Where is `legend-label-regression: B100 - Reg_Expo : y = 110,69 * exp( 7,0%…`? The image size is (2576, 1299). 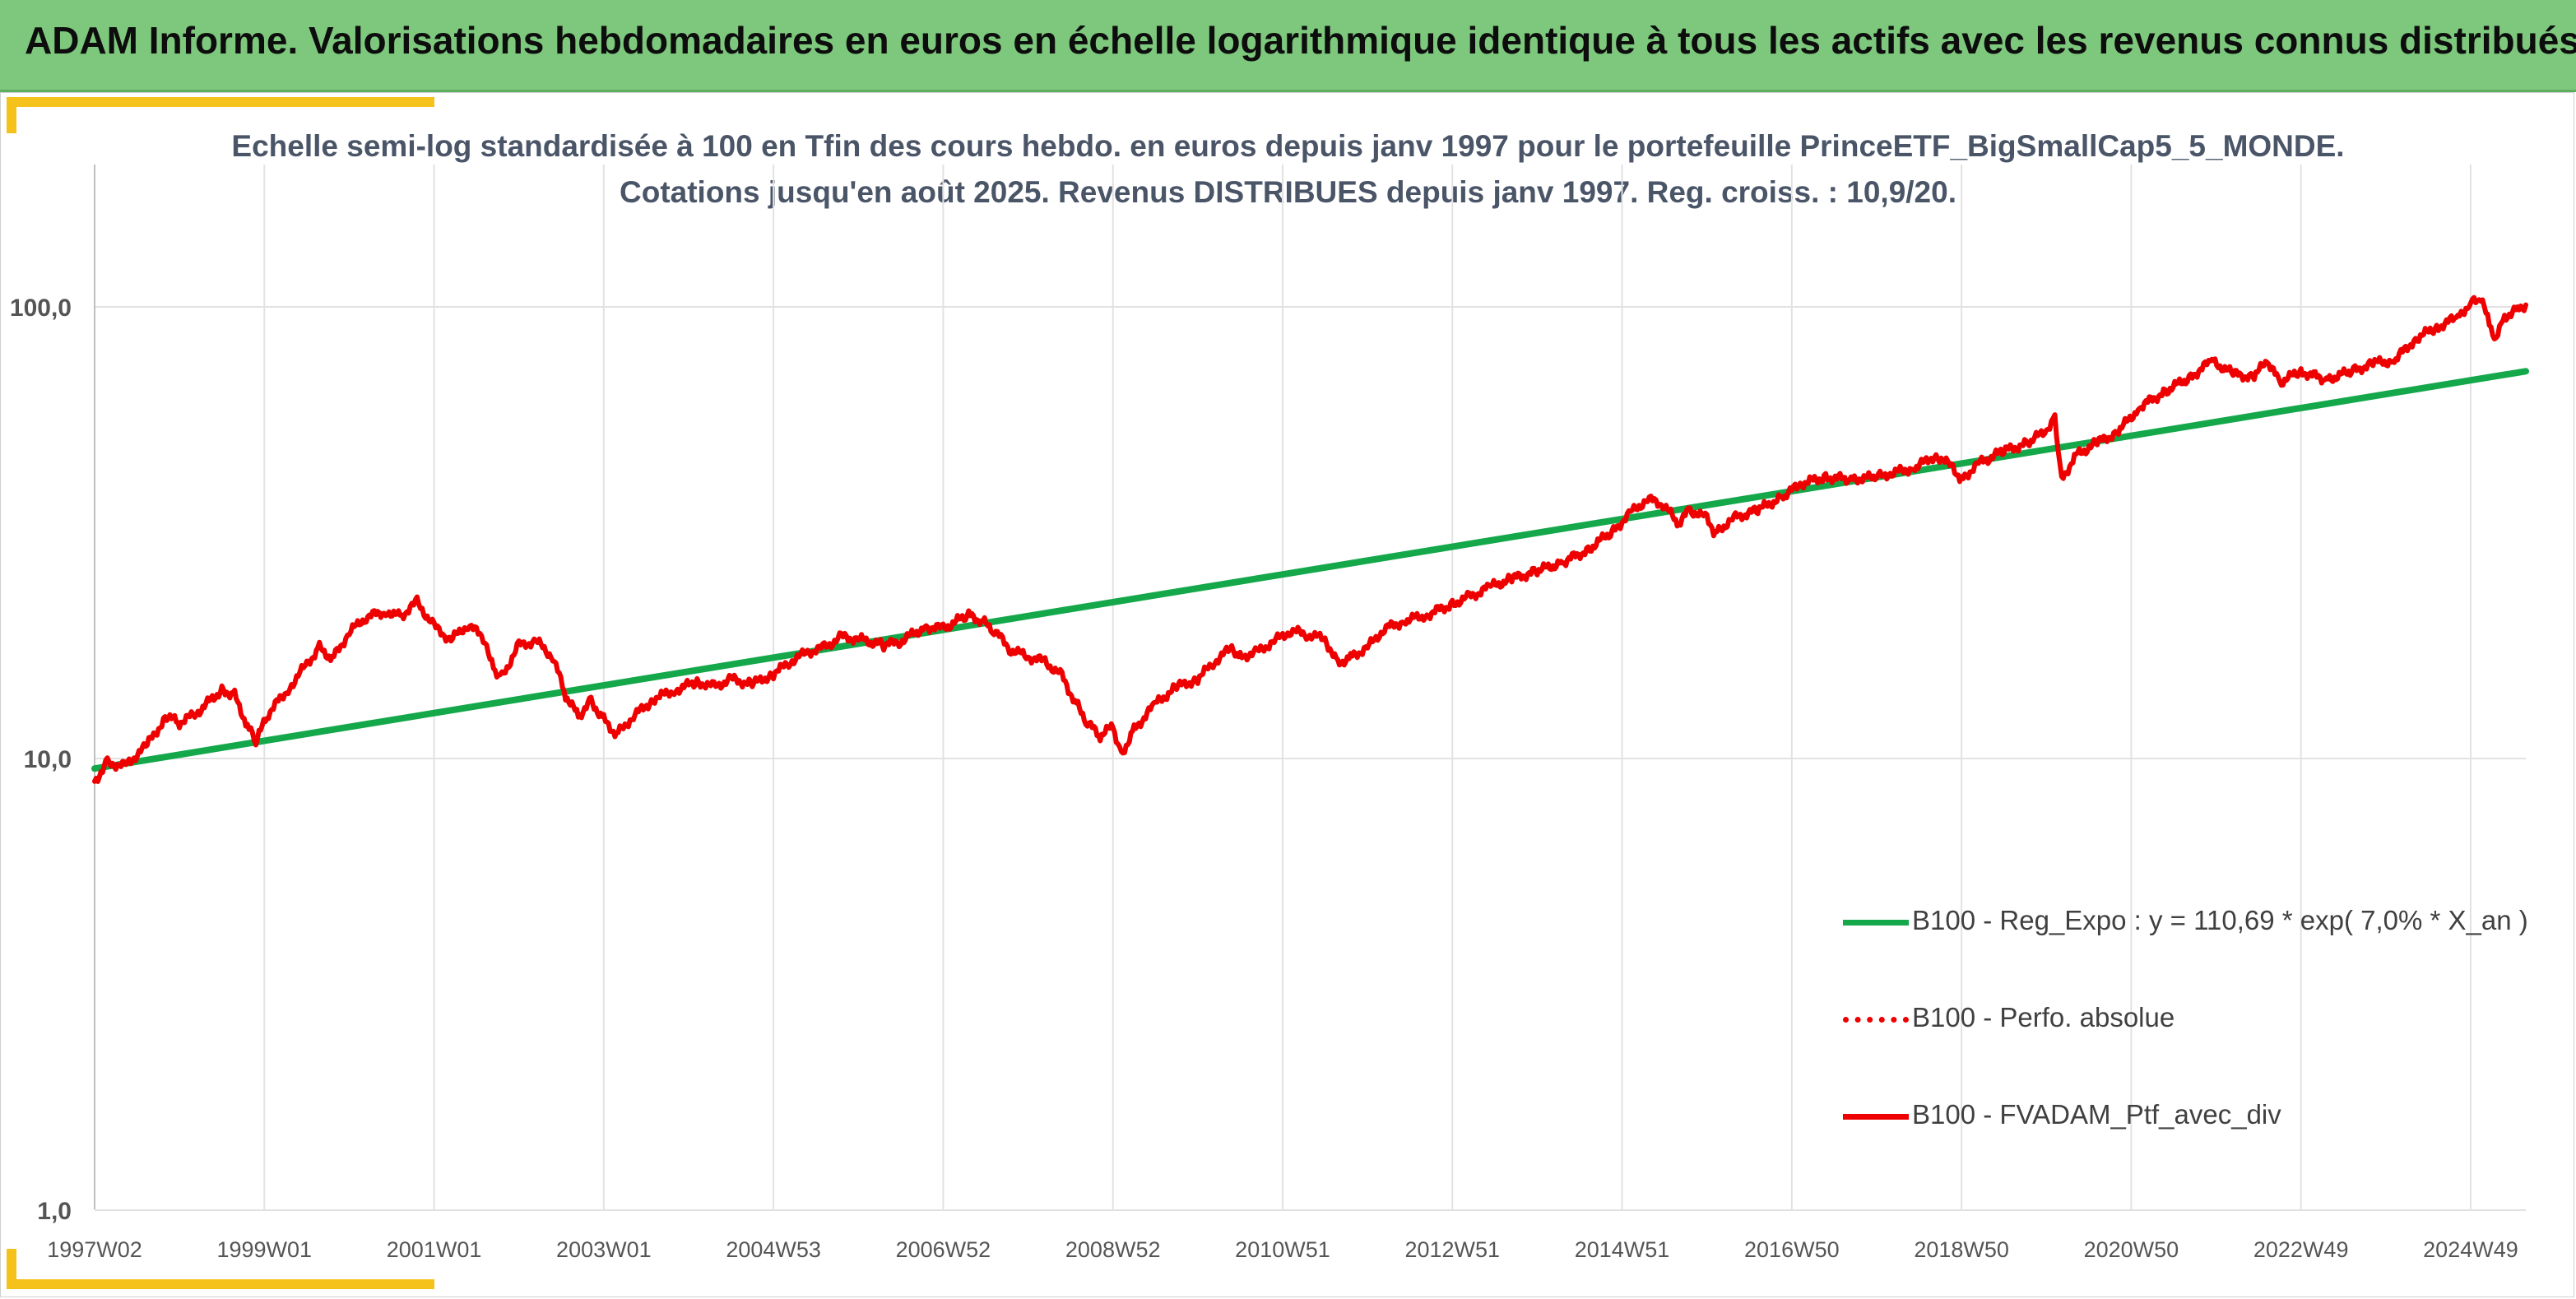 legend-label-regression: B100 - Reg_Expo : y = 110,69 * exp( 7,0%… is located at coordinates (2220, 920).